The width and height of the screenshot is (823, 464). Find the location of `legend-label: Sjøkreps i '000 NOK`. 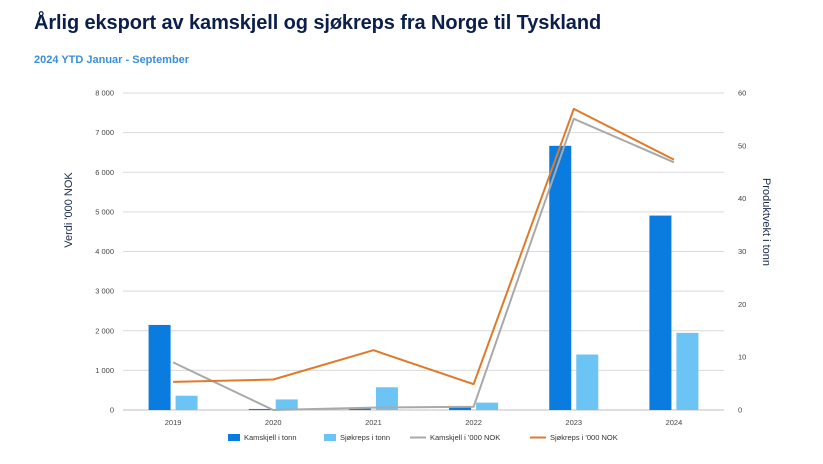

legend-label: Sjøkreps i '000 NOK is located at coordinates (584, 437).